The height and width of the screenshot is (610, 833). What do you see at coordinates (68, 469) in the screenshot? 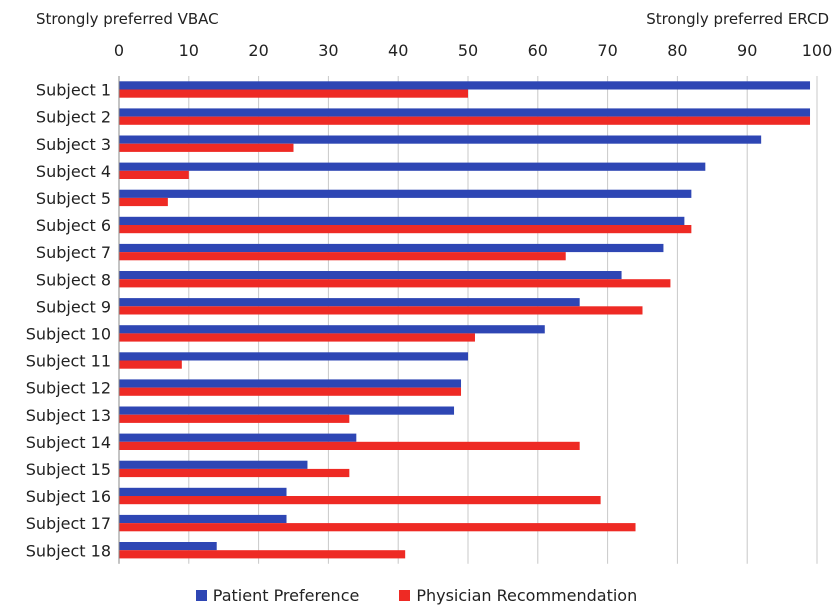
I see `category-label-15: Subject 15` at bounding box center [68, 469].